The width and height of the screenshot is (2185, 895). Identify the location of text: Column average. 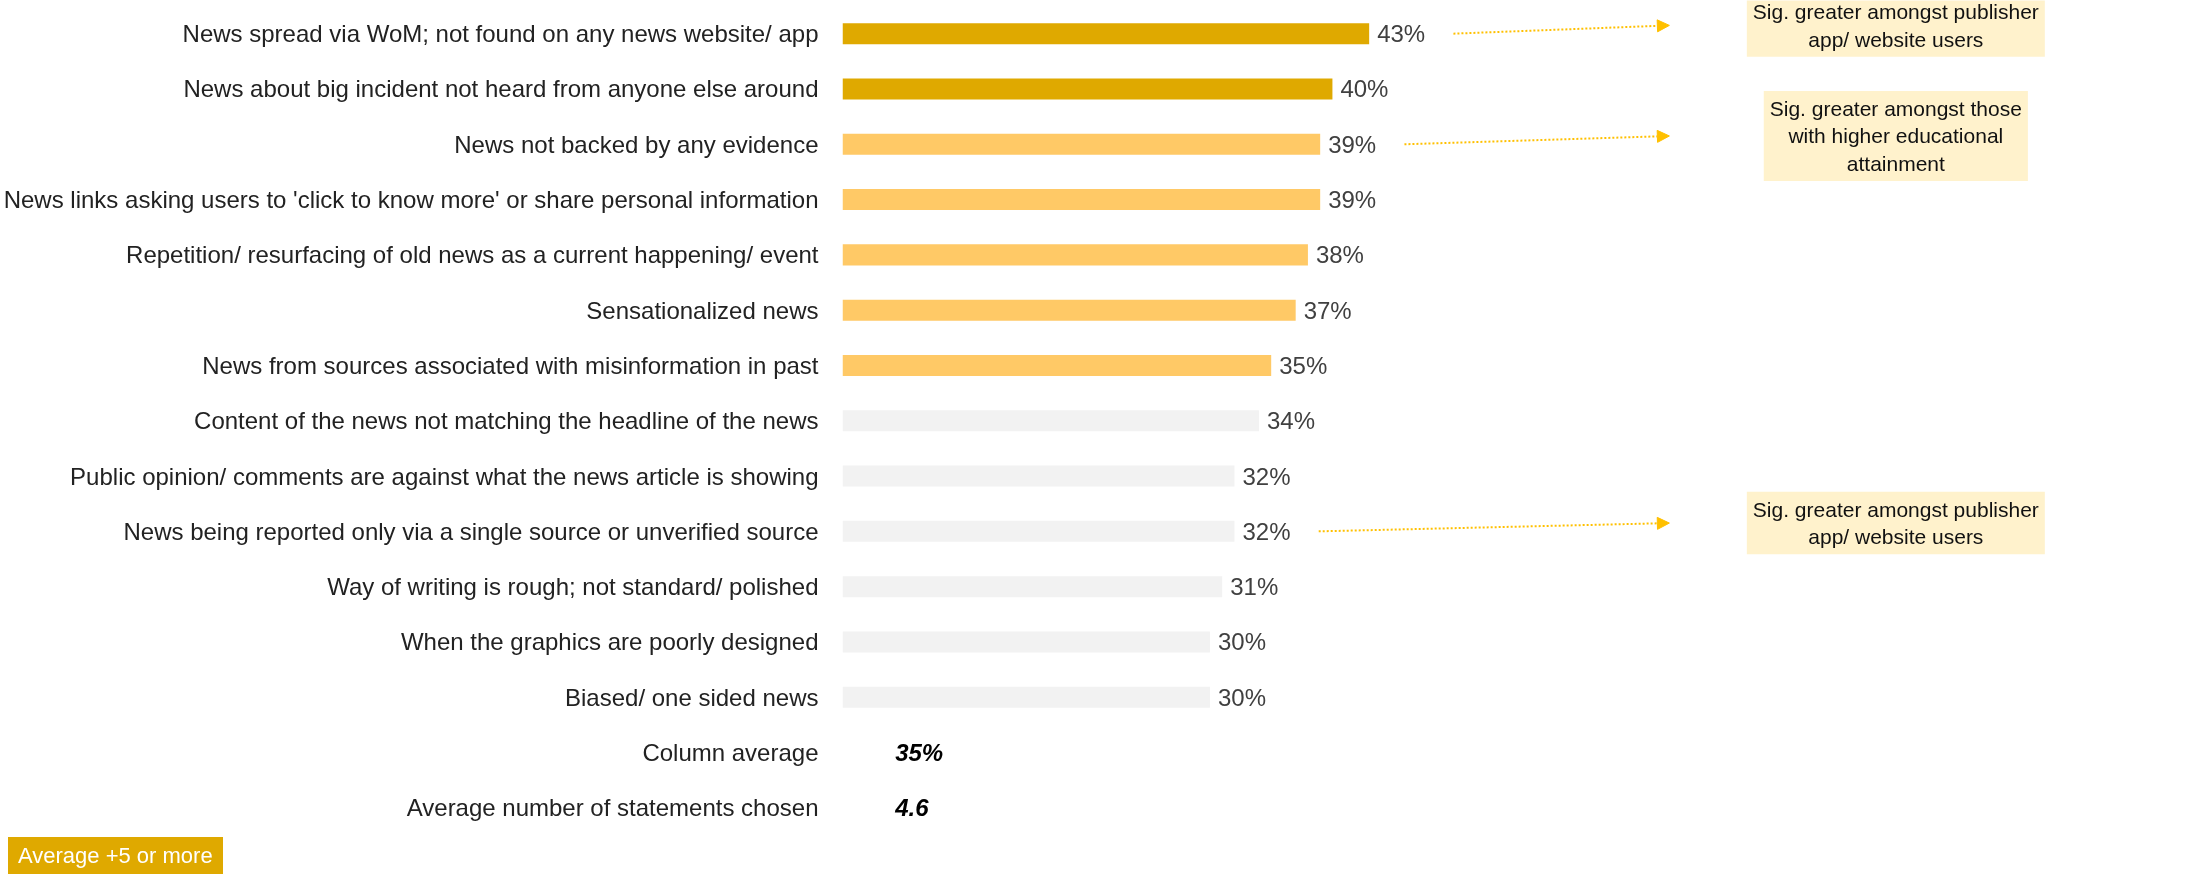
(730, 753).